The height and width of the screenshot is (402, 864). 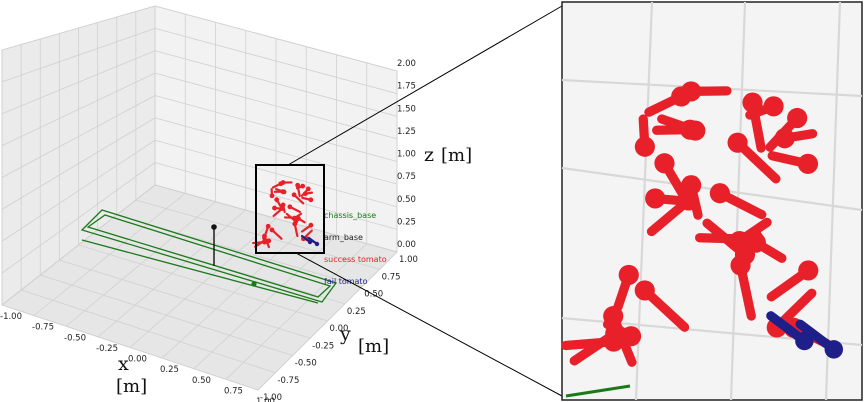 What do you see at coordinates (373, 346) in the screenshot?
I see `y-axis-unit: [m]` at bounding box center [373, 346].